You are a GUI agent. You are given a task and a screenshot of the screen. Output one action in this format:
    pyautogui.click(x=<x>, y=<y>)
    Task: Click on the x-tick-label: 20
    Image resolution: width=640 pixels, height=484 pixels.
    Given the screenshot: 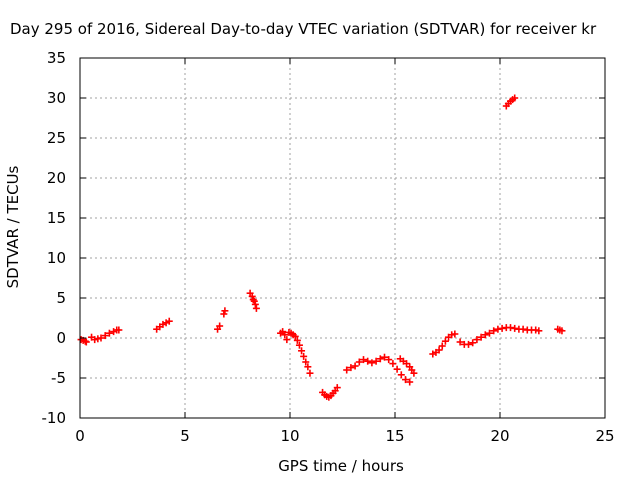 What is the action you would take?
    pyautogui.click(x=499, y=436)
    